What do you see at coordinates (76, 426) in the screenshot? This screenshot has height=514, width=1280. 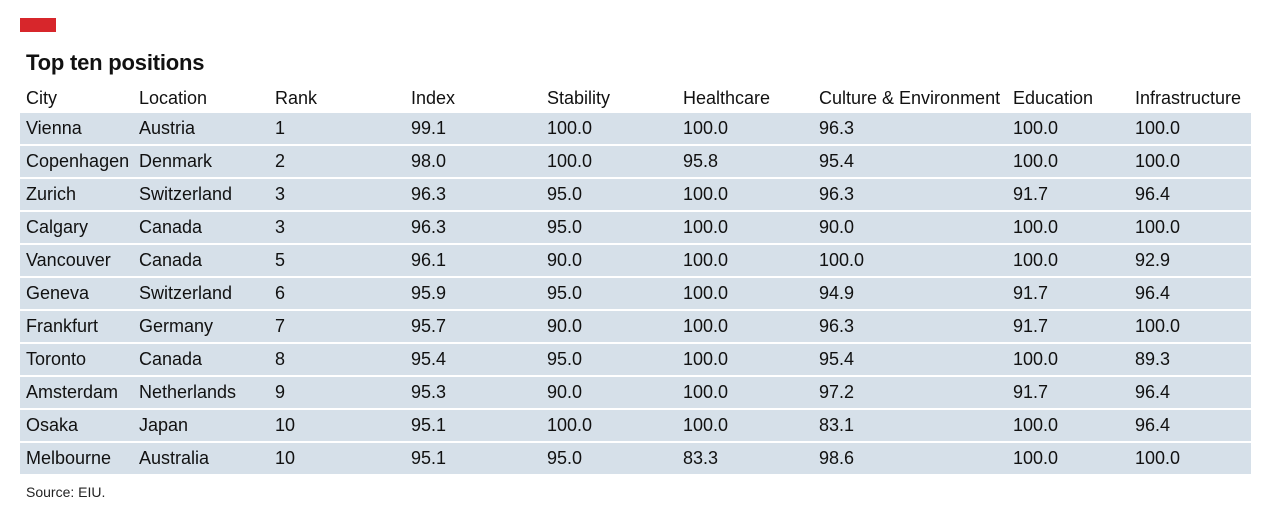 I see `table-cell: Osaka` at bounding box center [76, 426].